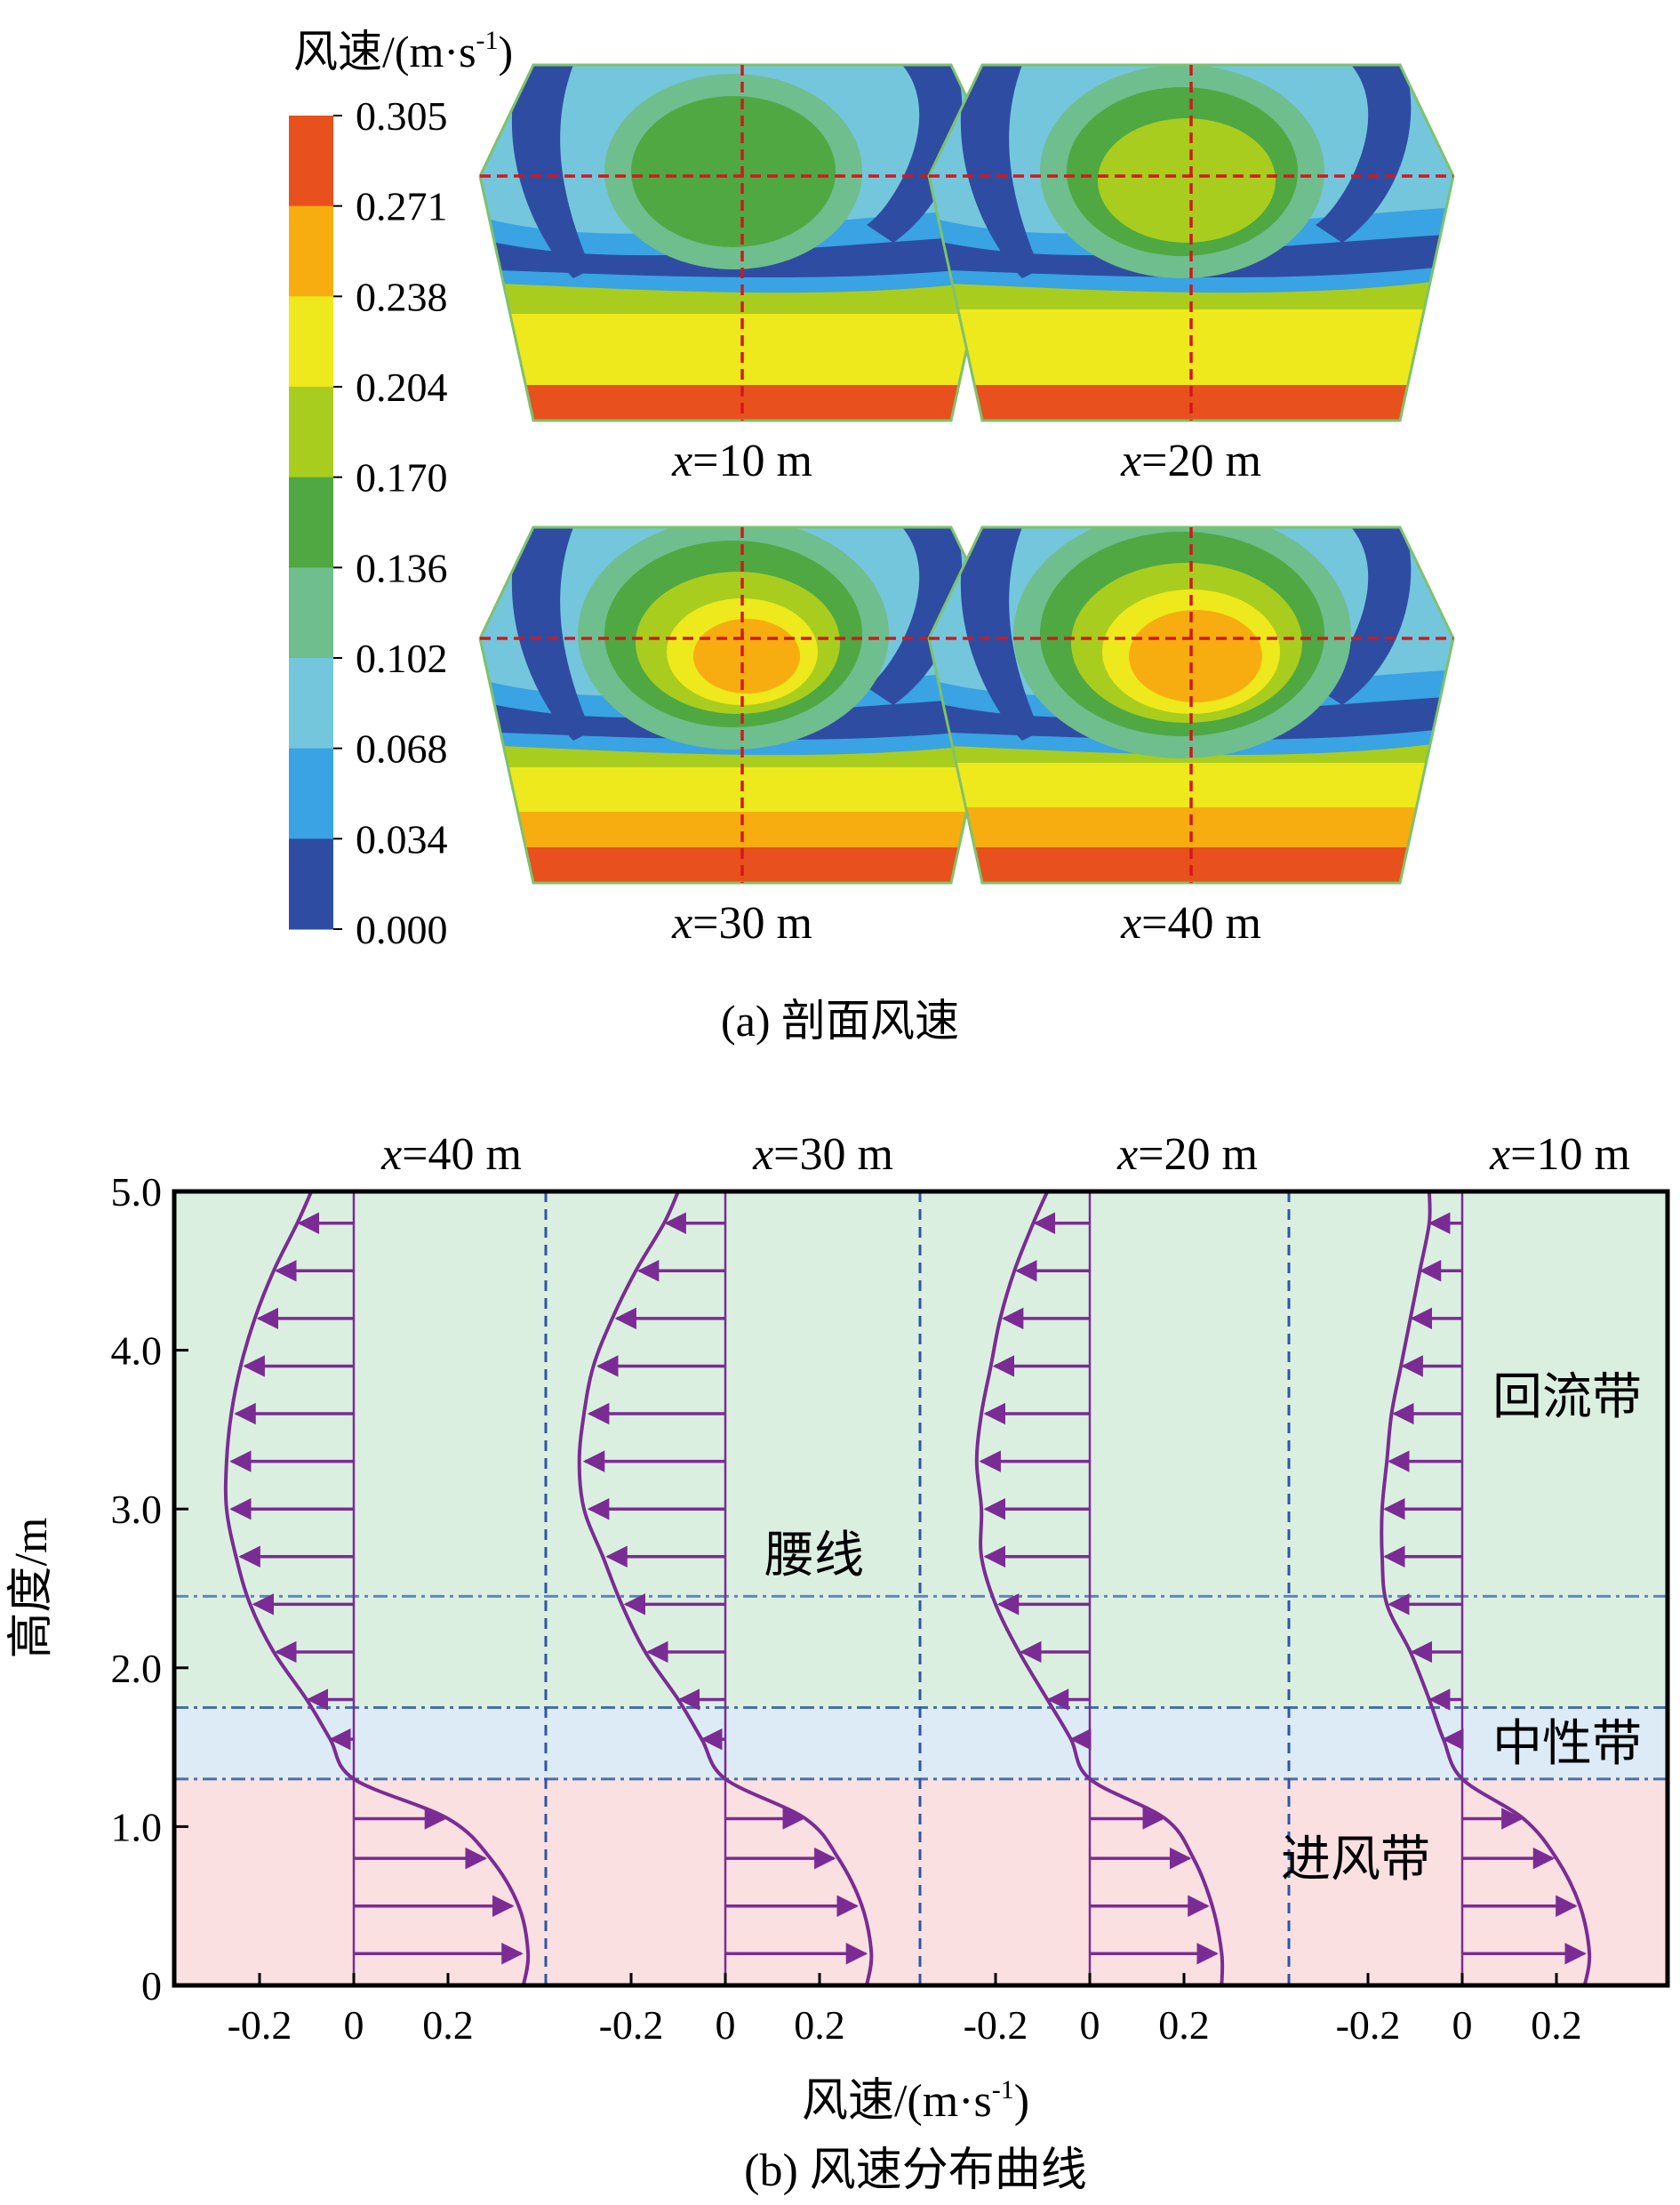 This screenshot has height=2205, width=1680. Describe the element at coordinates (1190, 461) in the screenshot. I see `section-label: x=20 m` at that location.